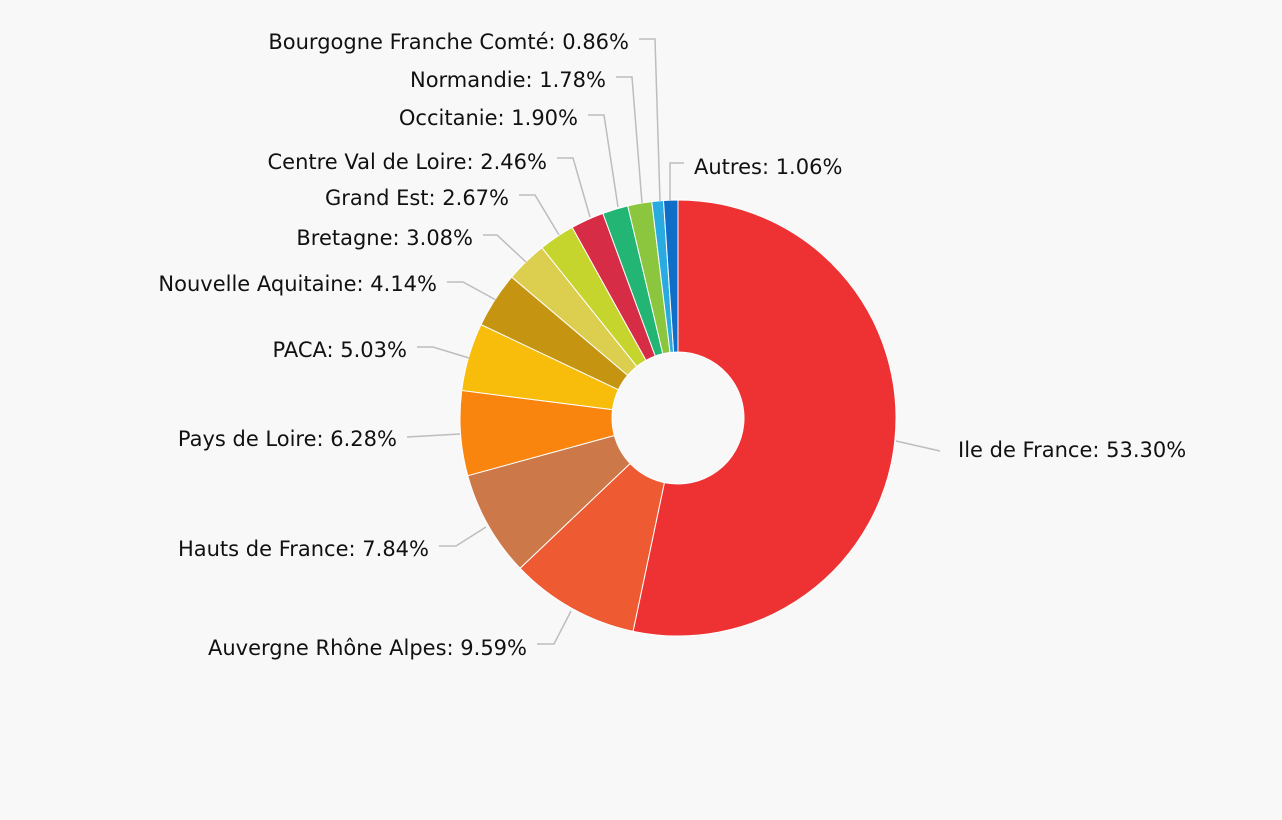  I want to click on connector-auvergne-rhone-alpes, so click(554, 627).